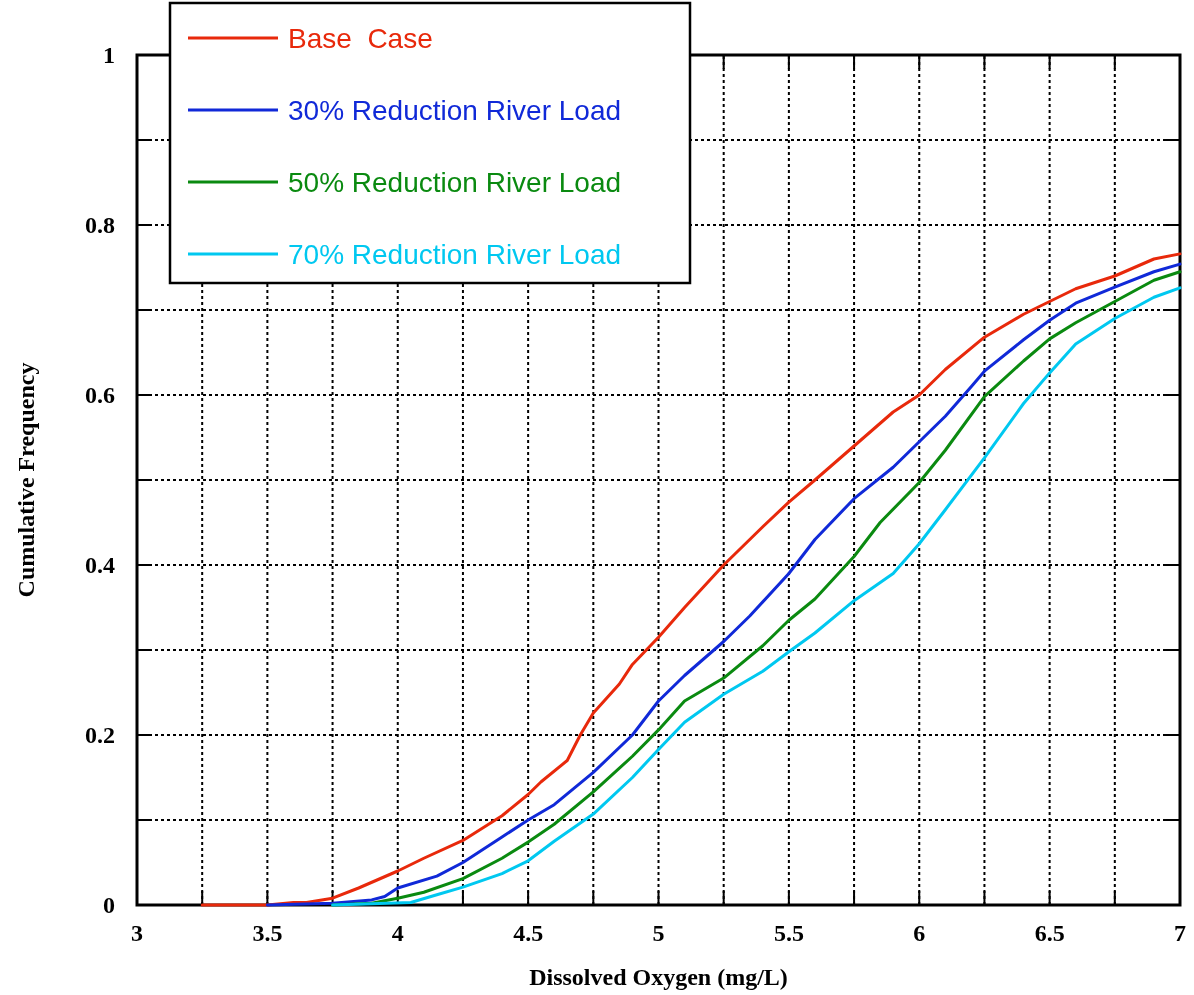  Describe the element at coordinates (137, 933) in the screenshot. I see `x-tick-label: 3` at that location.